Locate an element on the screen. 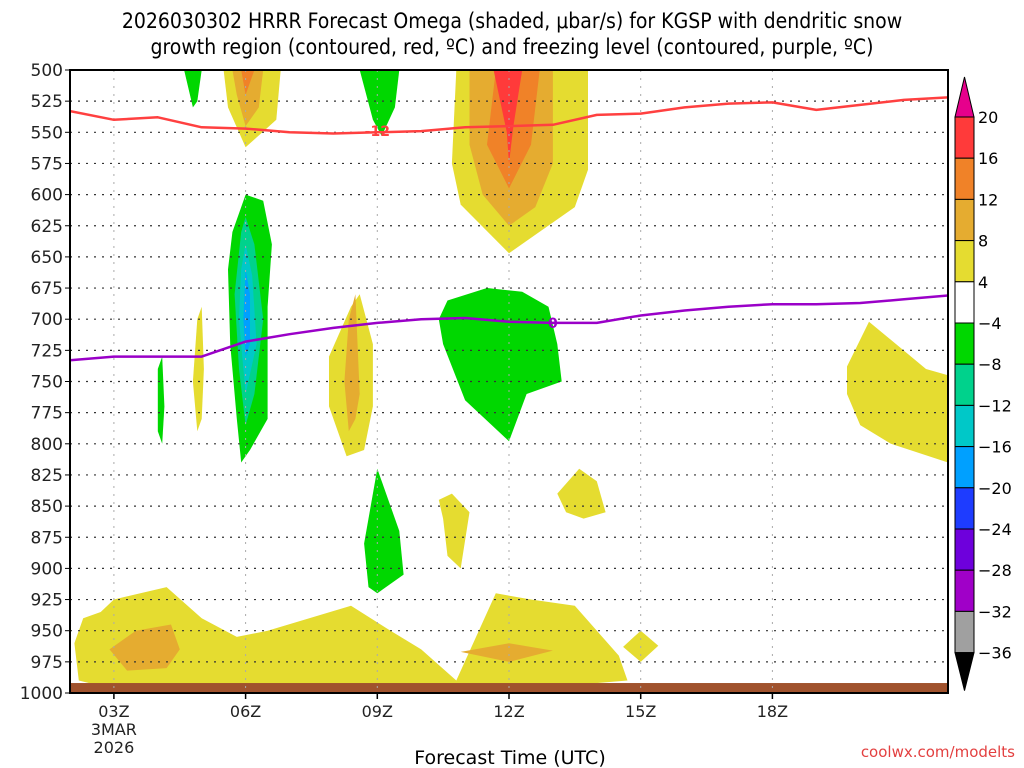 This screenshot has width=1024, height=768. y-tick-label: 675 is located at coordinates (47, 289).